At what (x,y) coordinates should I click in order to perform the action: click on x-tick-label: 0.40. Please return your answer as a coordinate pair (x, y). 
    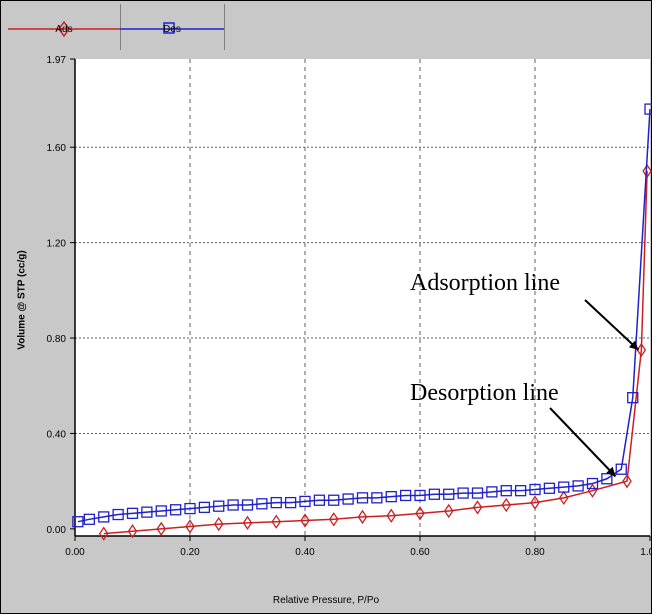
    Looking at the image, I should click on (305, 552).